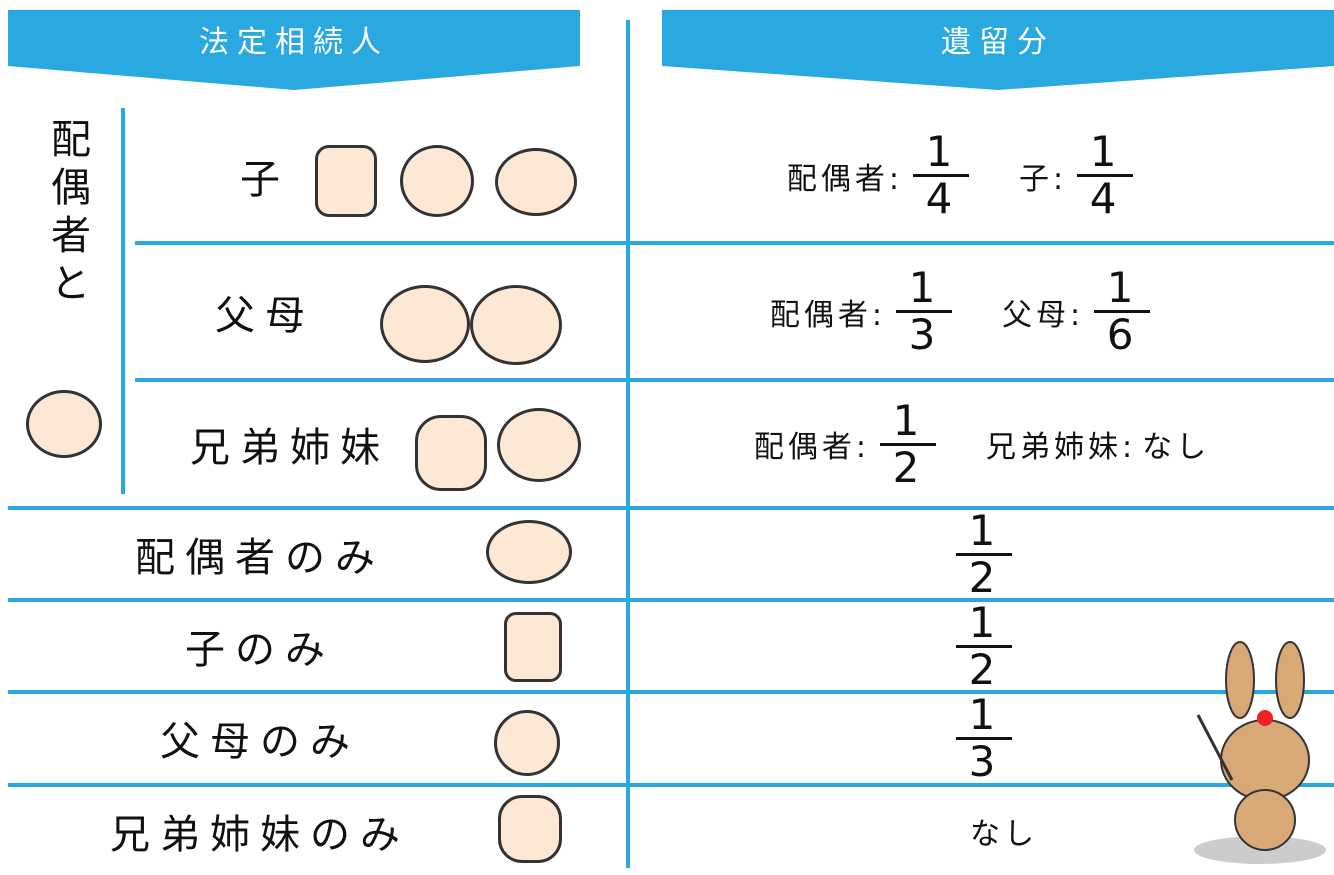 The width and height of the screenshot is (1334, 875). What do you see at coordinates (1043, 315) in the screenshot?
I see `share-name: 父母:` at bounding box center [1043, 315].